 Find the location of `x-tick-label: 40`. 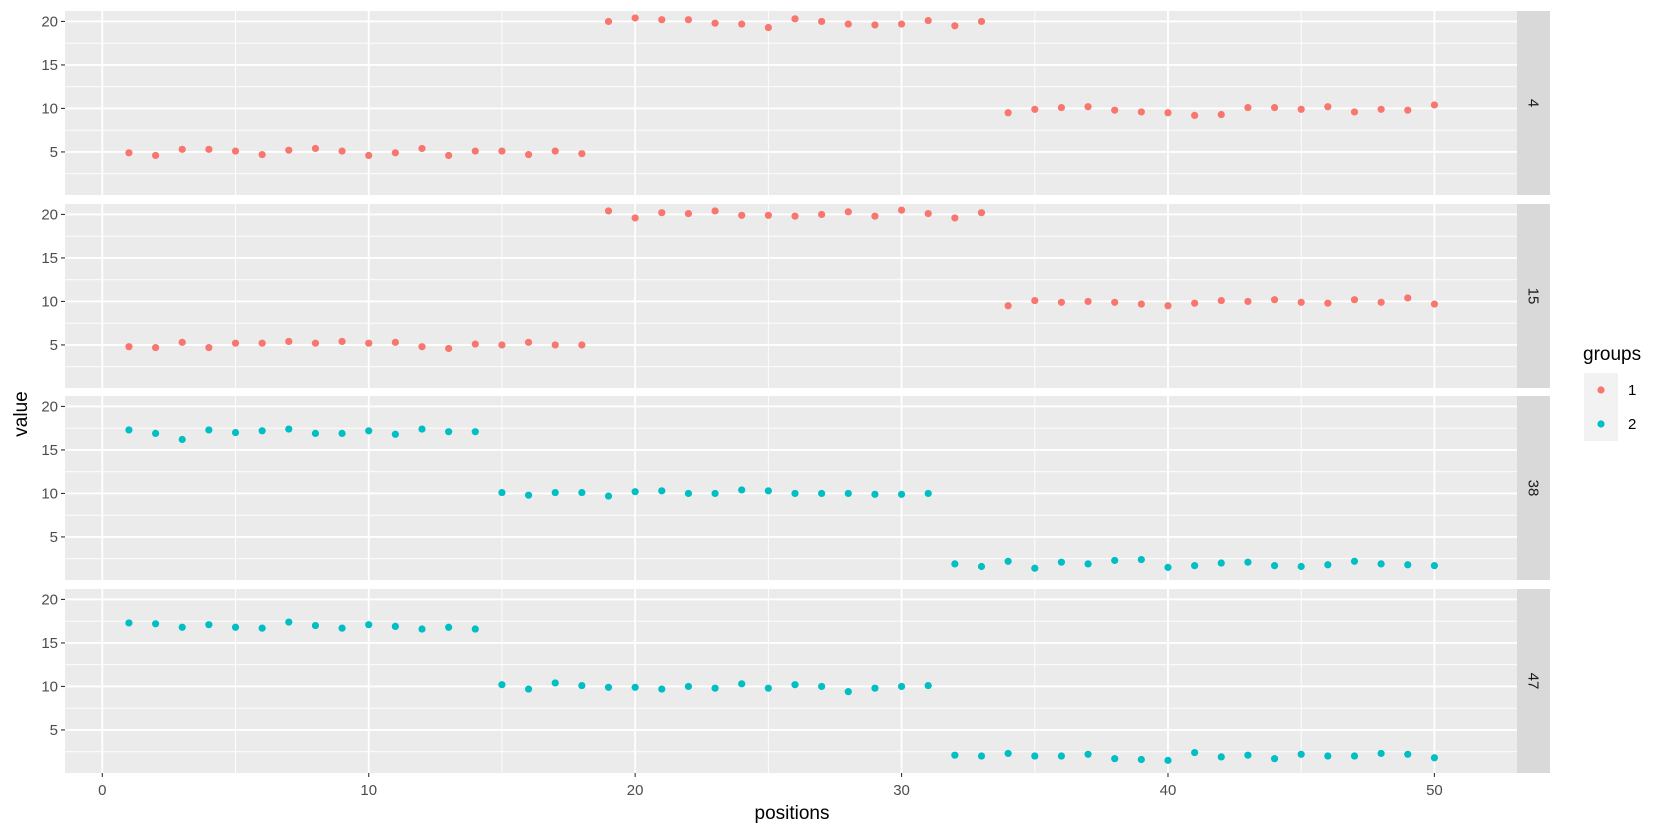

x-tick-label: 40 is located at coordinates (1168, 790).